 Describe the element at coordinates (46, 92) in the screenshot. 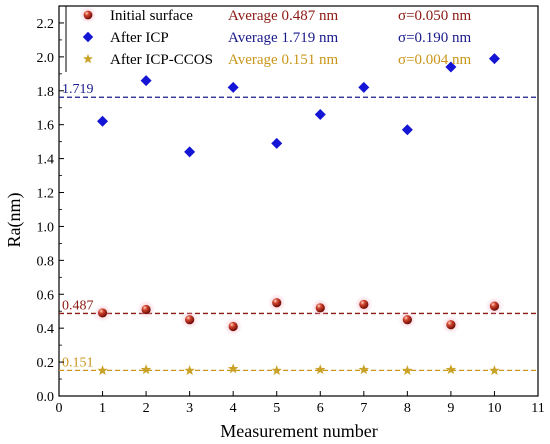

I see `y-tick-label: 1.8` at that location.